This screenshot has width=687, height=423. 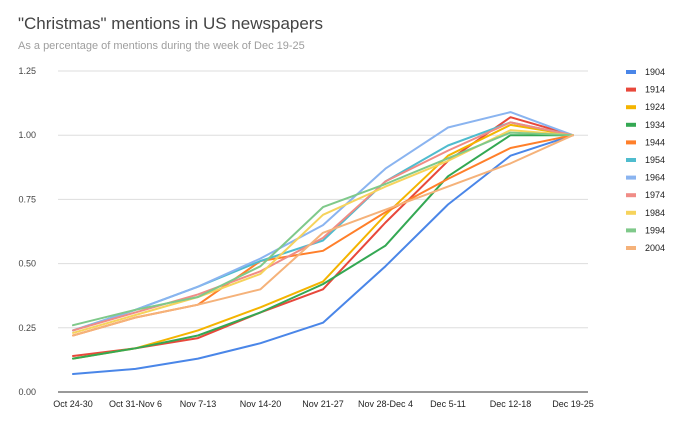 I want to click on legend-swatch-1934, so click(x=631, y=124).